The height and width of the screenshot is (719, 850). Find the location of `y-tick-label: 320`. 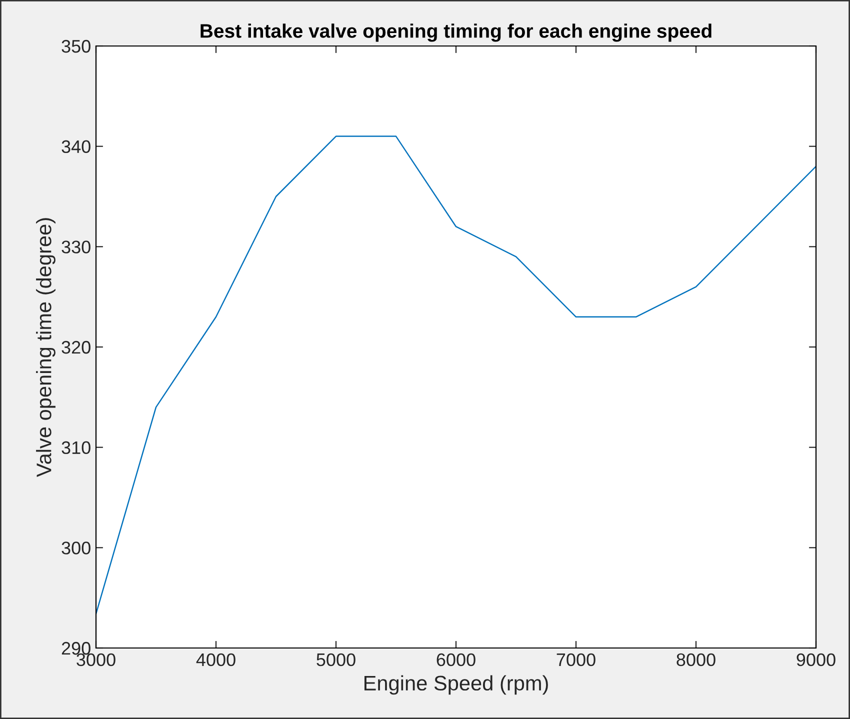

y-tick-label: 320 is located at coordinates (76, 347).